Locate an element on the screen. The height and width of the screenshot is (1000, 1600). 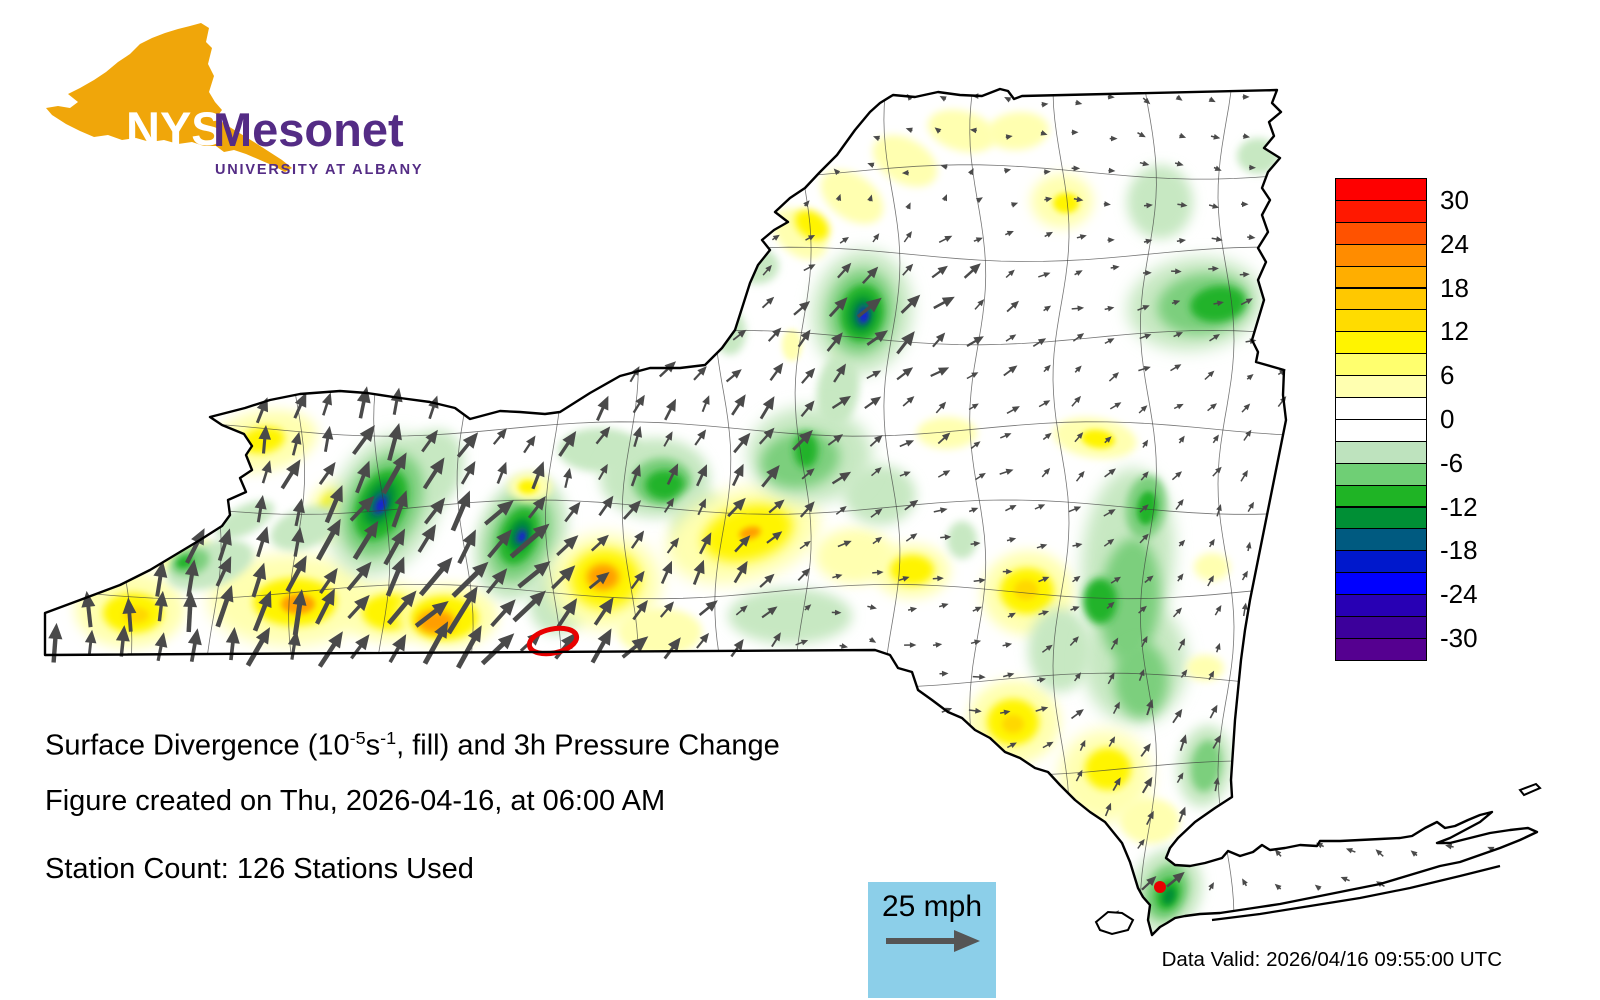
nys-mesonet-logo: NYS Mesonet UNIVERSITY AT ALBANY is located at coordinates (234, 100).